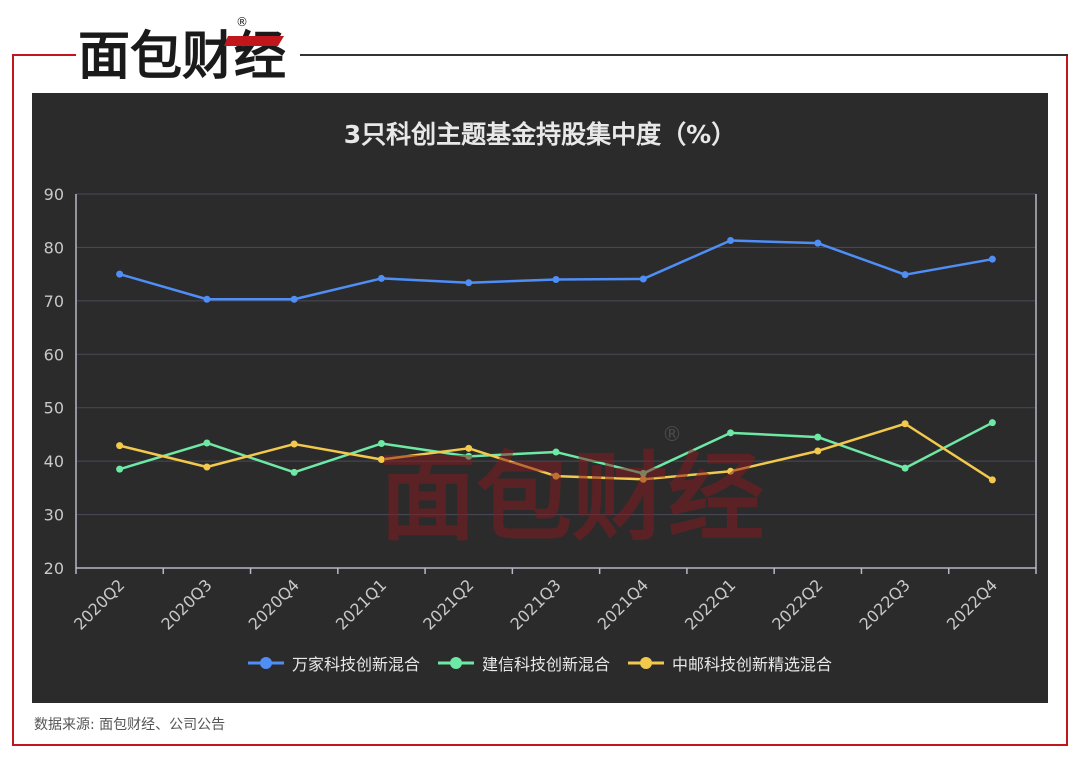 Image resolution: width=1080 pixels, height=760 pixels. Describe the element at coordinates (54, 381) in the screenshot. I see `y-tick-labels: 20 30 40 50 60 70 80 90` at that location.